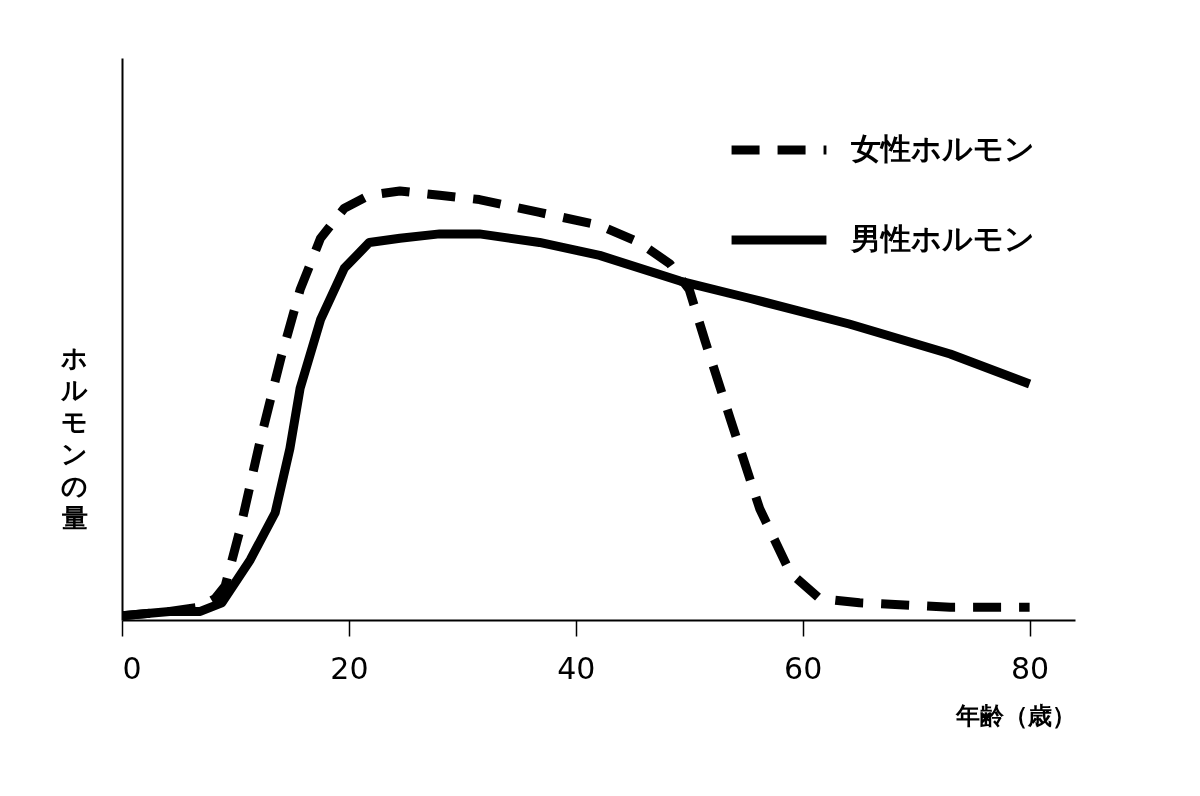 The height and width of the screenshot is (796, 1200). What do you see at coordinates (803, 668) in the screenshot?
I see `x-tick-label: 60` at bounding box center [803, 668].